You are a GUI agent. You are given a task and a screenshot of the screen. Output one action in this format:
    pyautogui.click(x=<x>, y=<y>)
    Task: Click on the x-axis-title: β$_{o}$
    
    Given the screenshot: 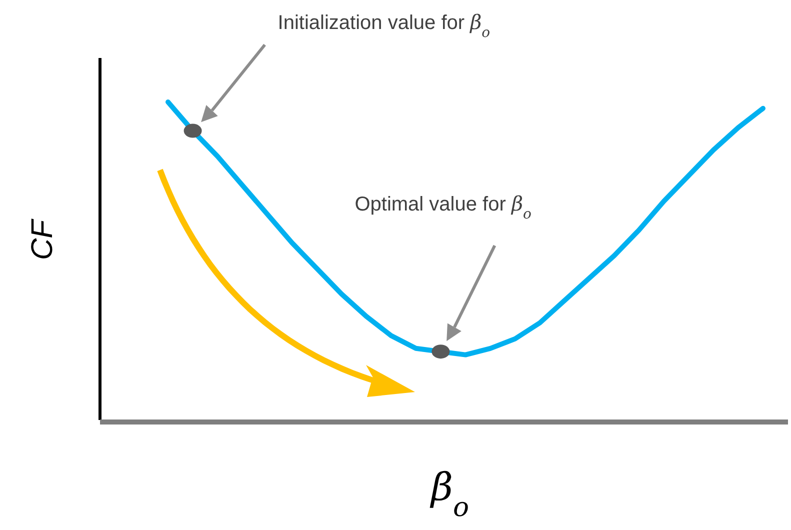 What is the action you would take?
    pyautogui.click(x=449, y=493)
    